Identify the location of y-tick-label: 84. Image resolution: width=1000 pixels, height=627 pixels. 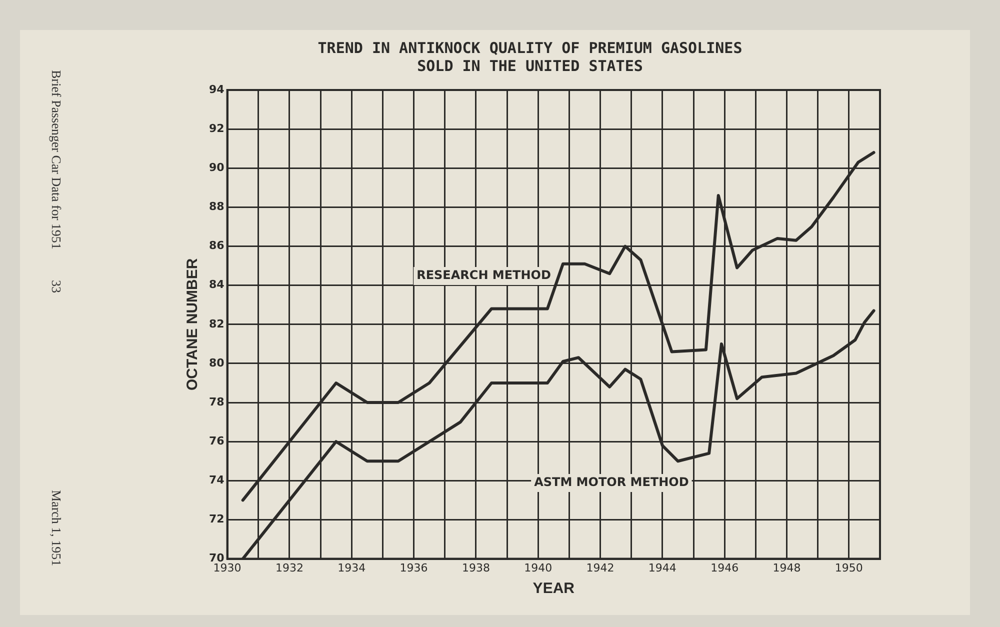
(216, 285).